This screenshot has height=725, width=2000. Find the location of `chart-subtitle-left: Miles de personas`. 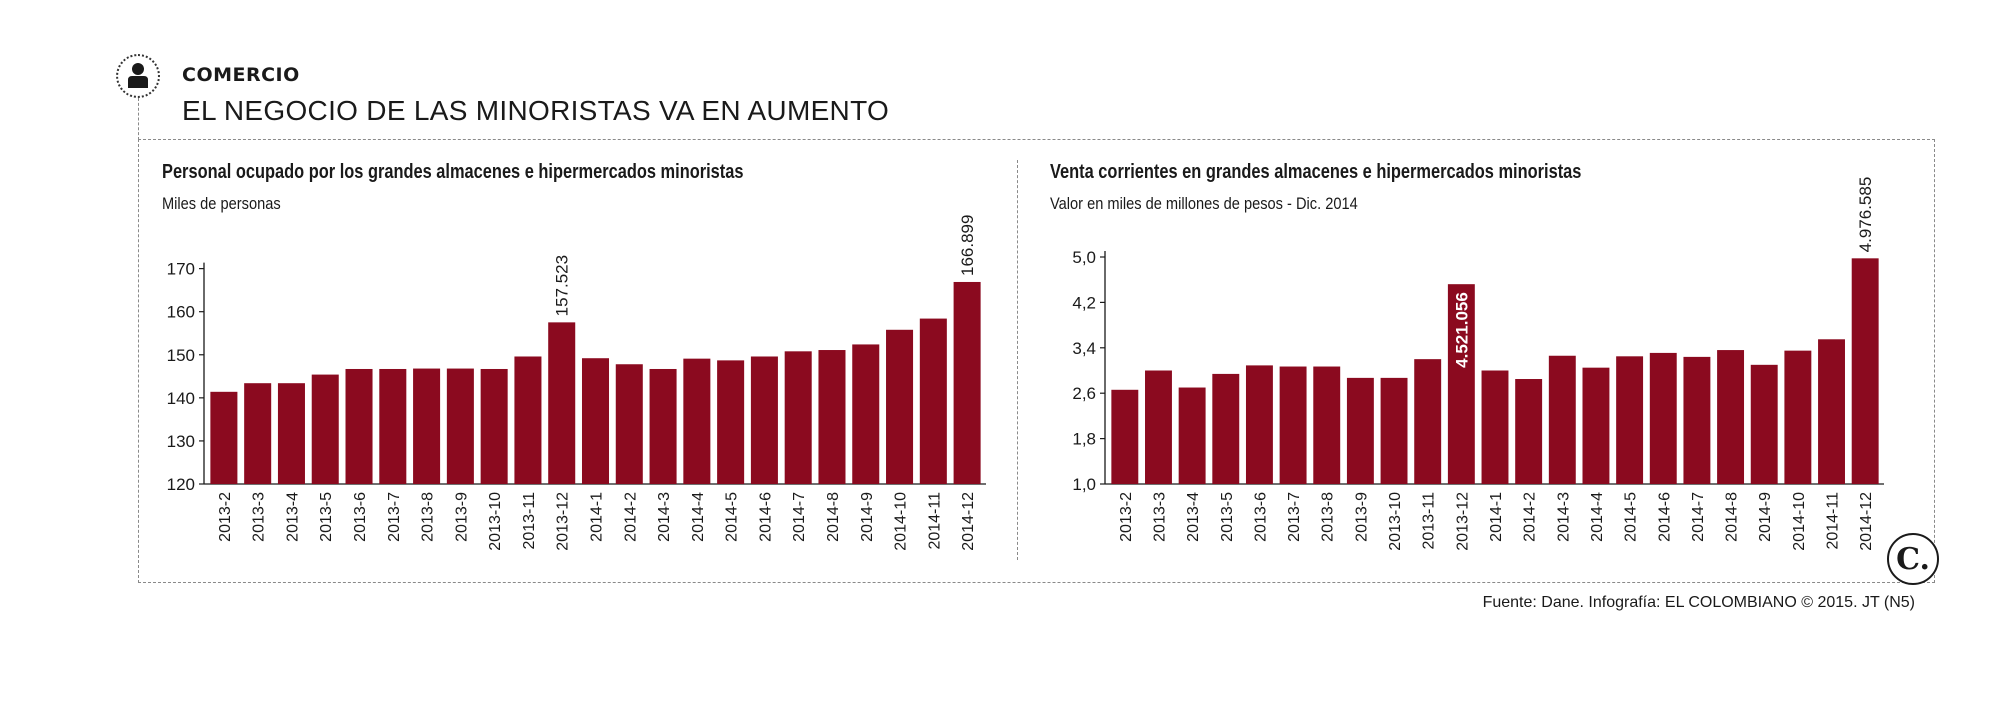

chart-subtitle-left: Miles de personas is located at coordinates (221, 203).